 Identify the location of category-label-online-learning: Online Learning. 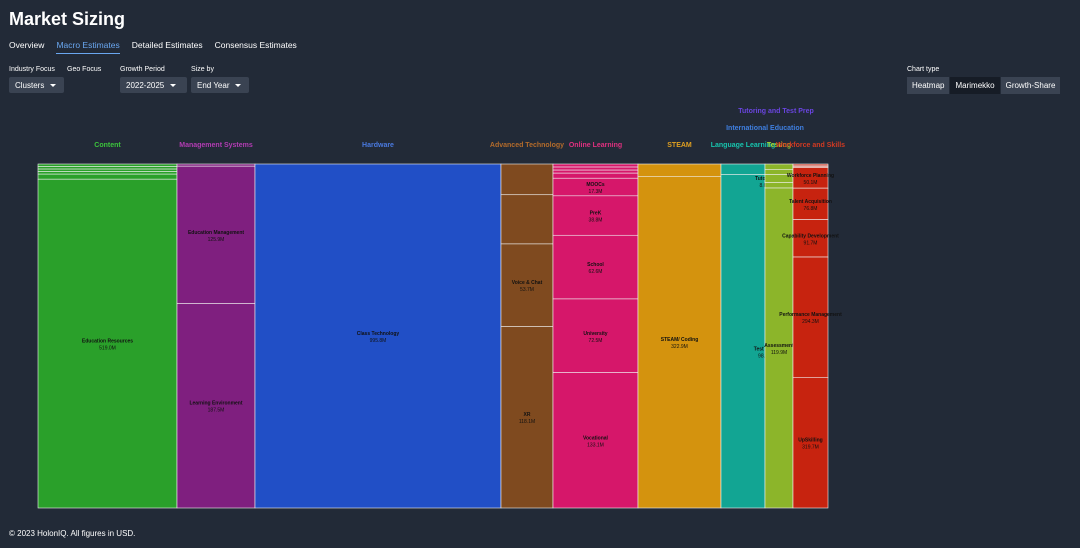
(595, 145).